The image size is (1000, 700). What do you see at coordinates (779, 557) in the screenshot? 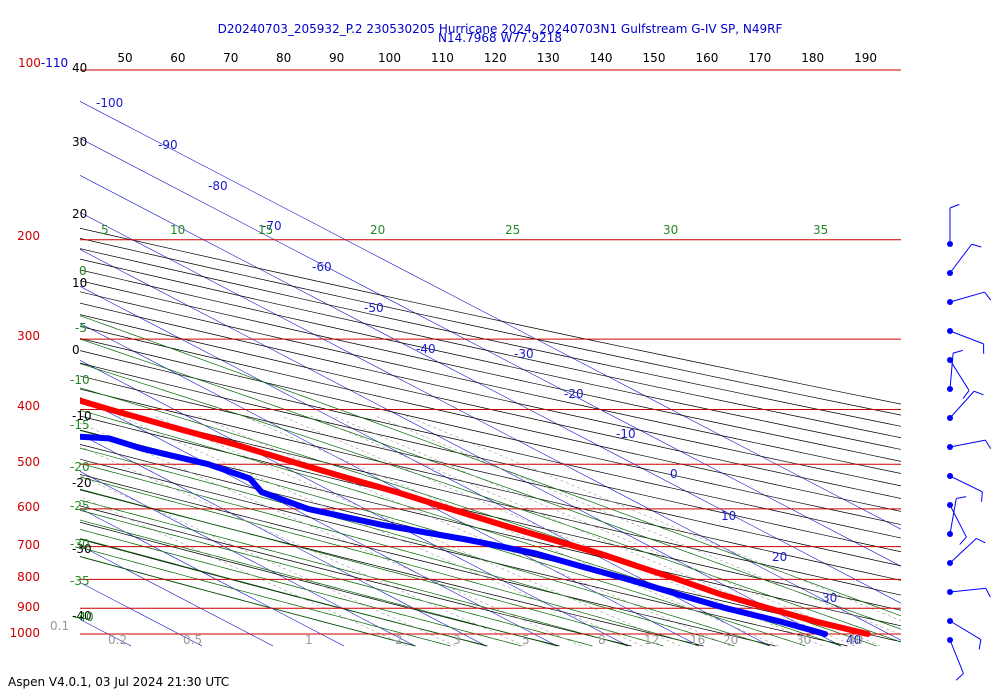
I see `isotherm-label: 20` at bounding box center [779, 557].